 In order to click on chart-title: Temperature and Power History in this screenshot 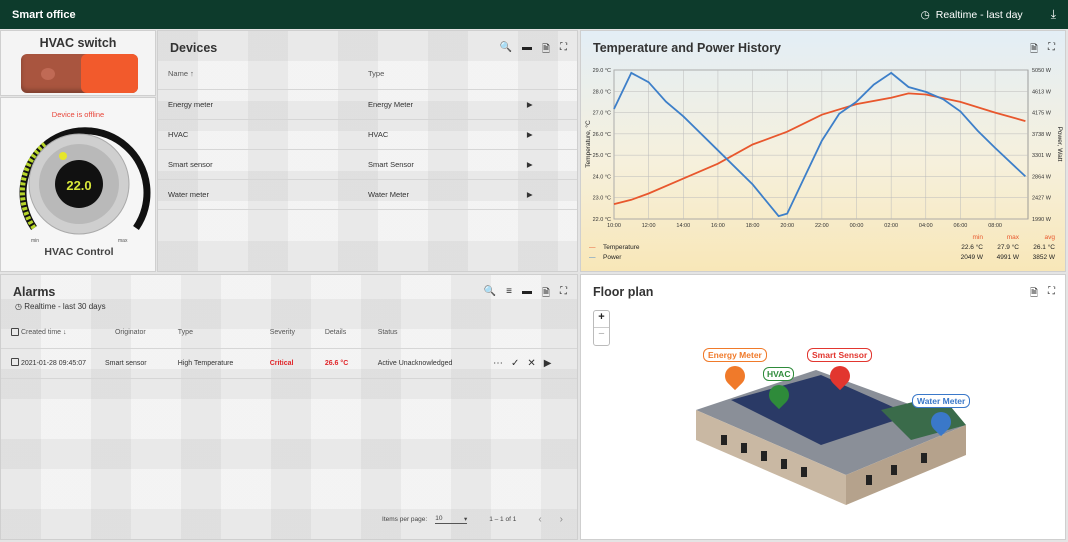, I will do `click(687, 48)`.